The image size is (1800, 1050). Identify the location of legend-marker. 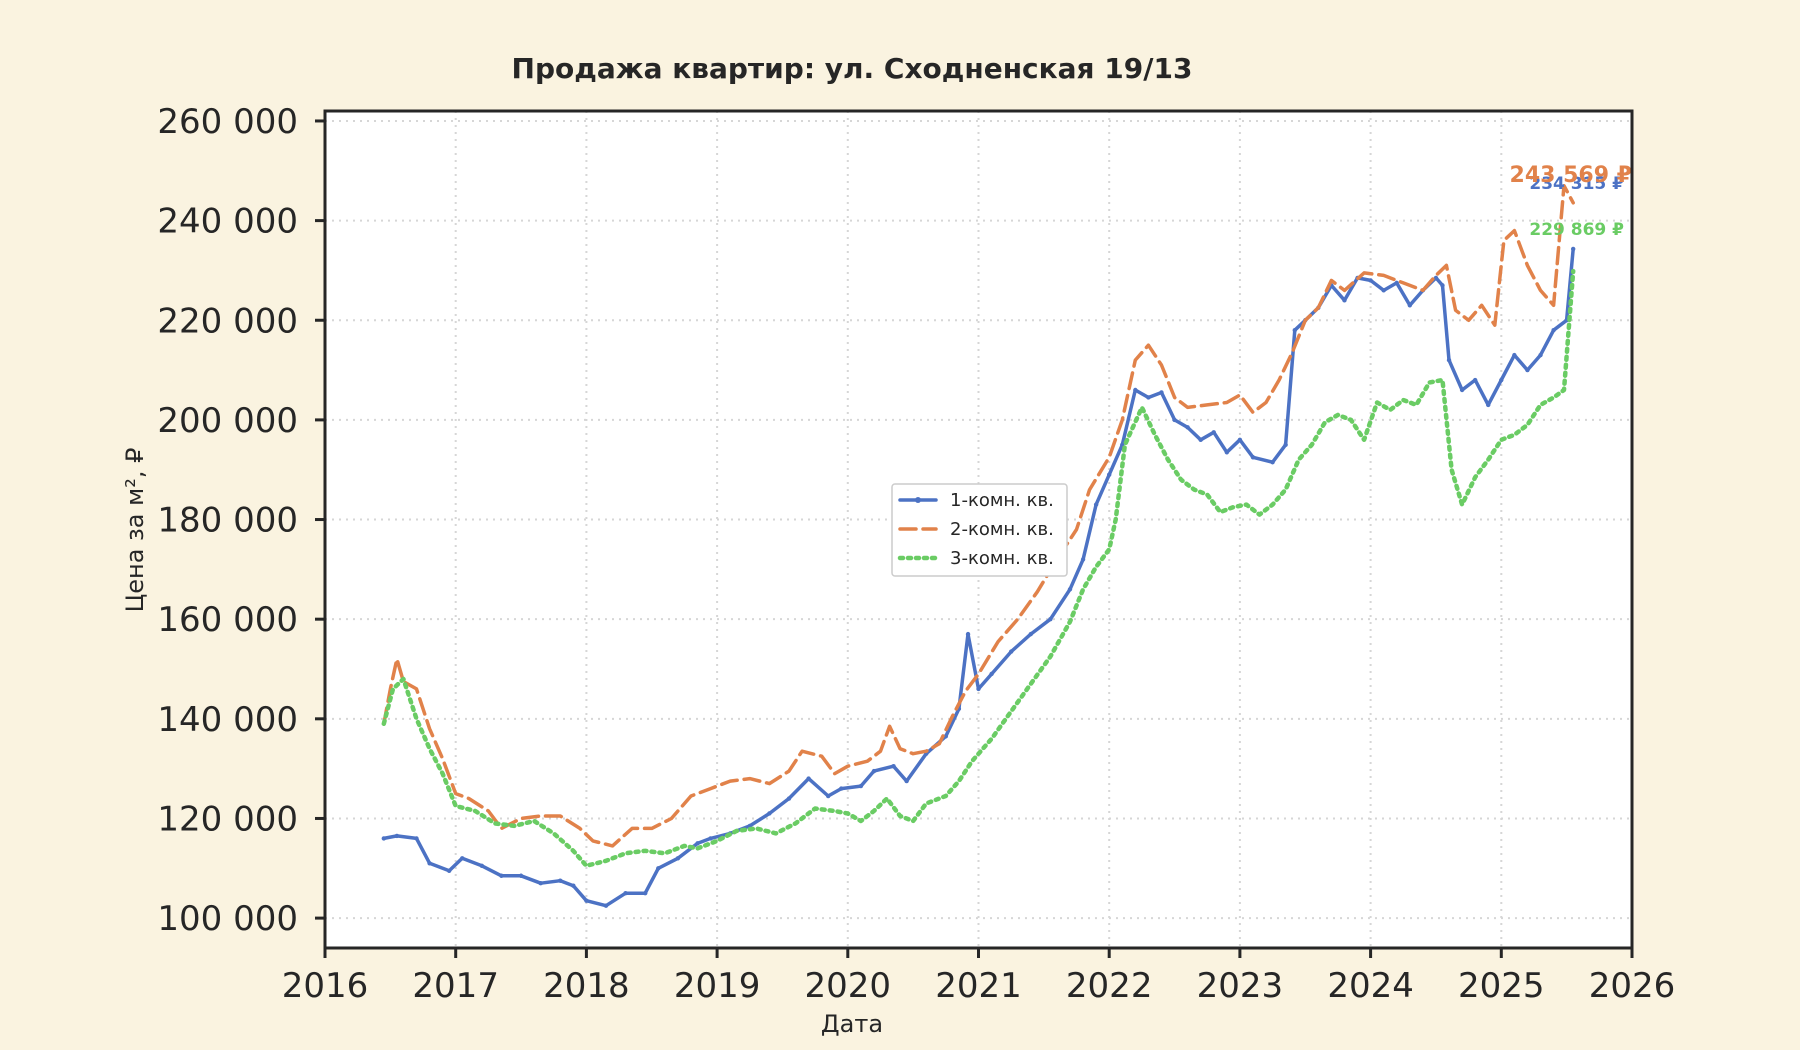
(918, 500).